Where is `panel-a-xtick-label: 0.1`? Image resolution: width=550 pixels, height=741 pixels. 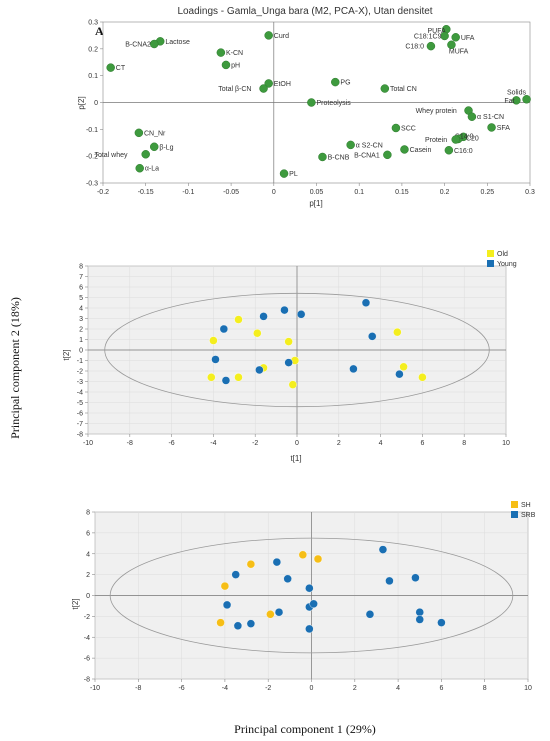 panel-a-xtick-label: 0.1 is located at coordinates (359, 192).